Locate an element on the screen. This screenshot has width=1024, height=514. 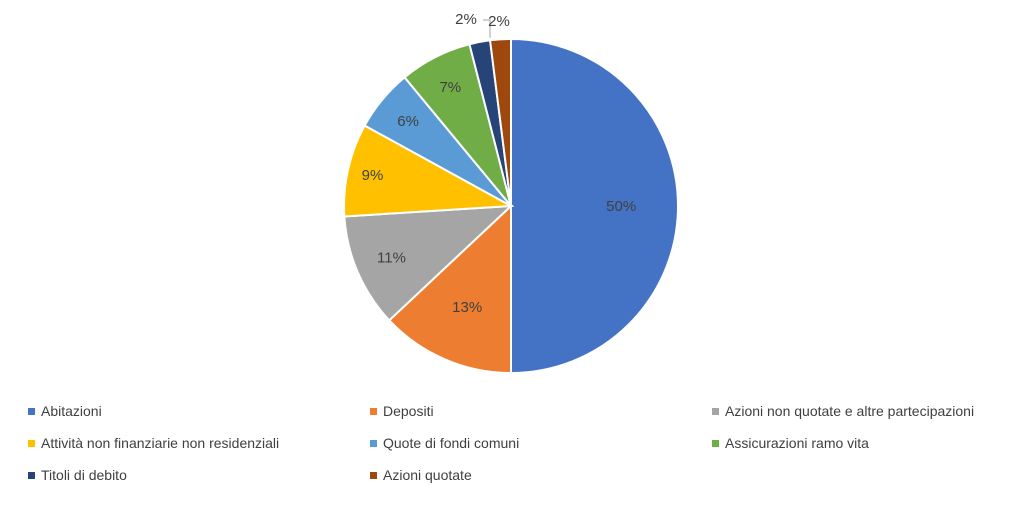
legend-label: Depositi is located at coordinates (408, 411).